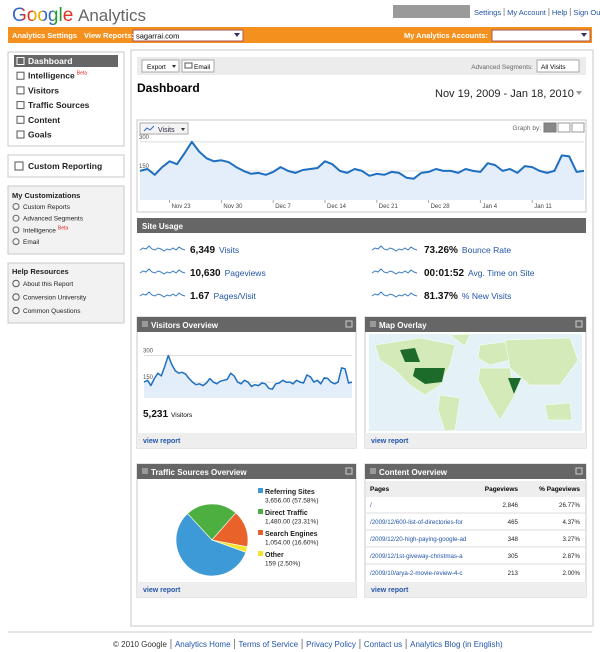 The width and height of the screenshot is (600, 652). Describe the element at coordinates (371, 505) in the screenshot. I see `page-link: /` at that location.